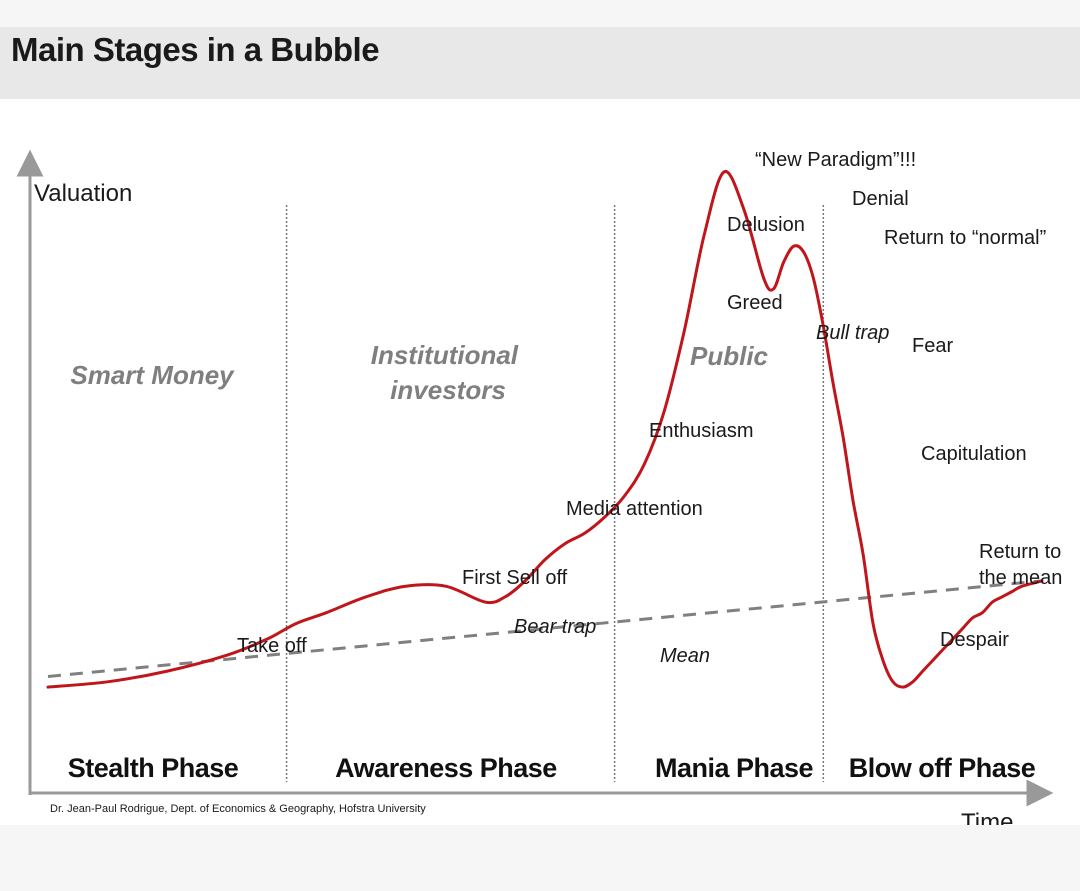  I want to click on group-label-institutional-line1: Institutional, so click(445, 355).